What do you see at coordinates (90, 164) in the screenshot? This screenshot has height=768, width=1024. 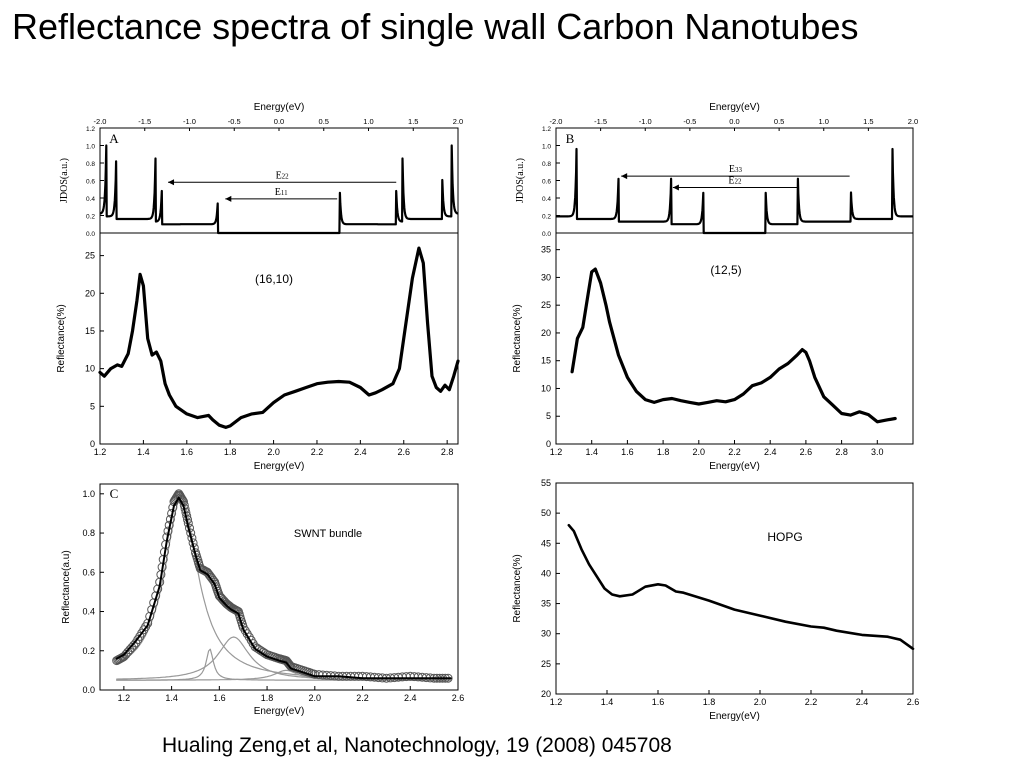 I see `y-tick-label: 0.8` at bounding box center [90, 164].